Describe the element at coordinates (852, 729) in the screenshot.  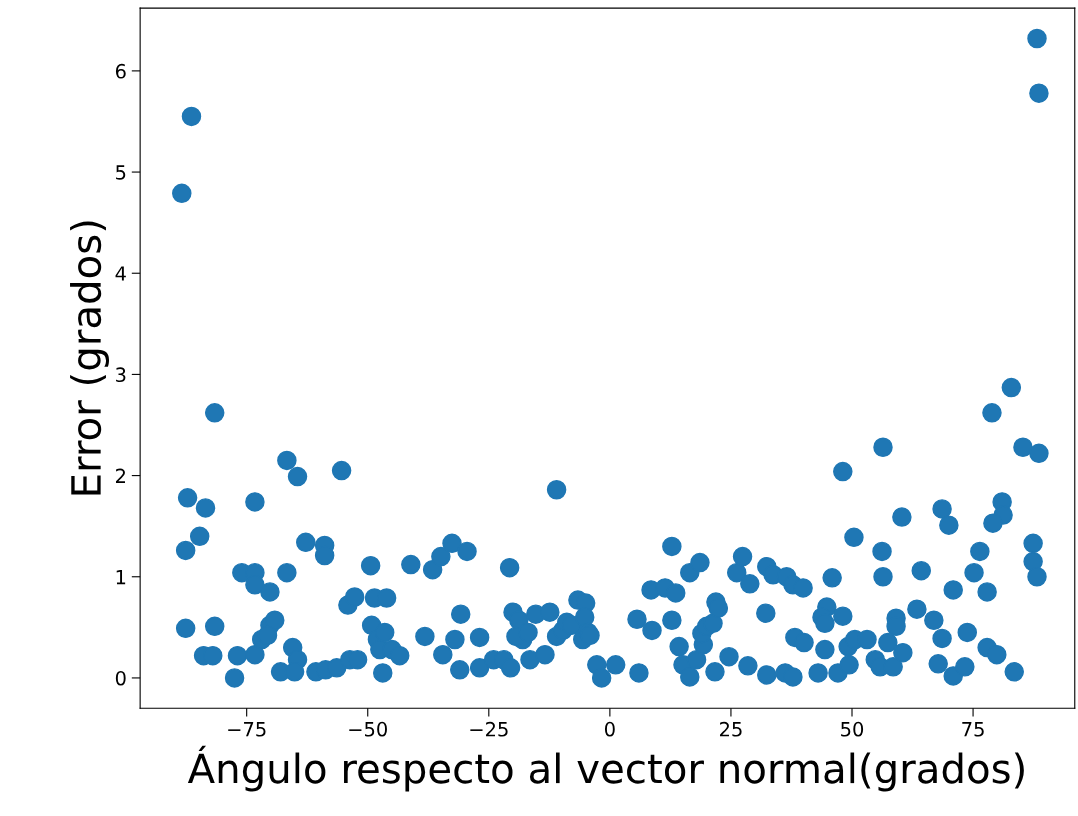
I see `x-tick-label: 50` at that location.